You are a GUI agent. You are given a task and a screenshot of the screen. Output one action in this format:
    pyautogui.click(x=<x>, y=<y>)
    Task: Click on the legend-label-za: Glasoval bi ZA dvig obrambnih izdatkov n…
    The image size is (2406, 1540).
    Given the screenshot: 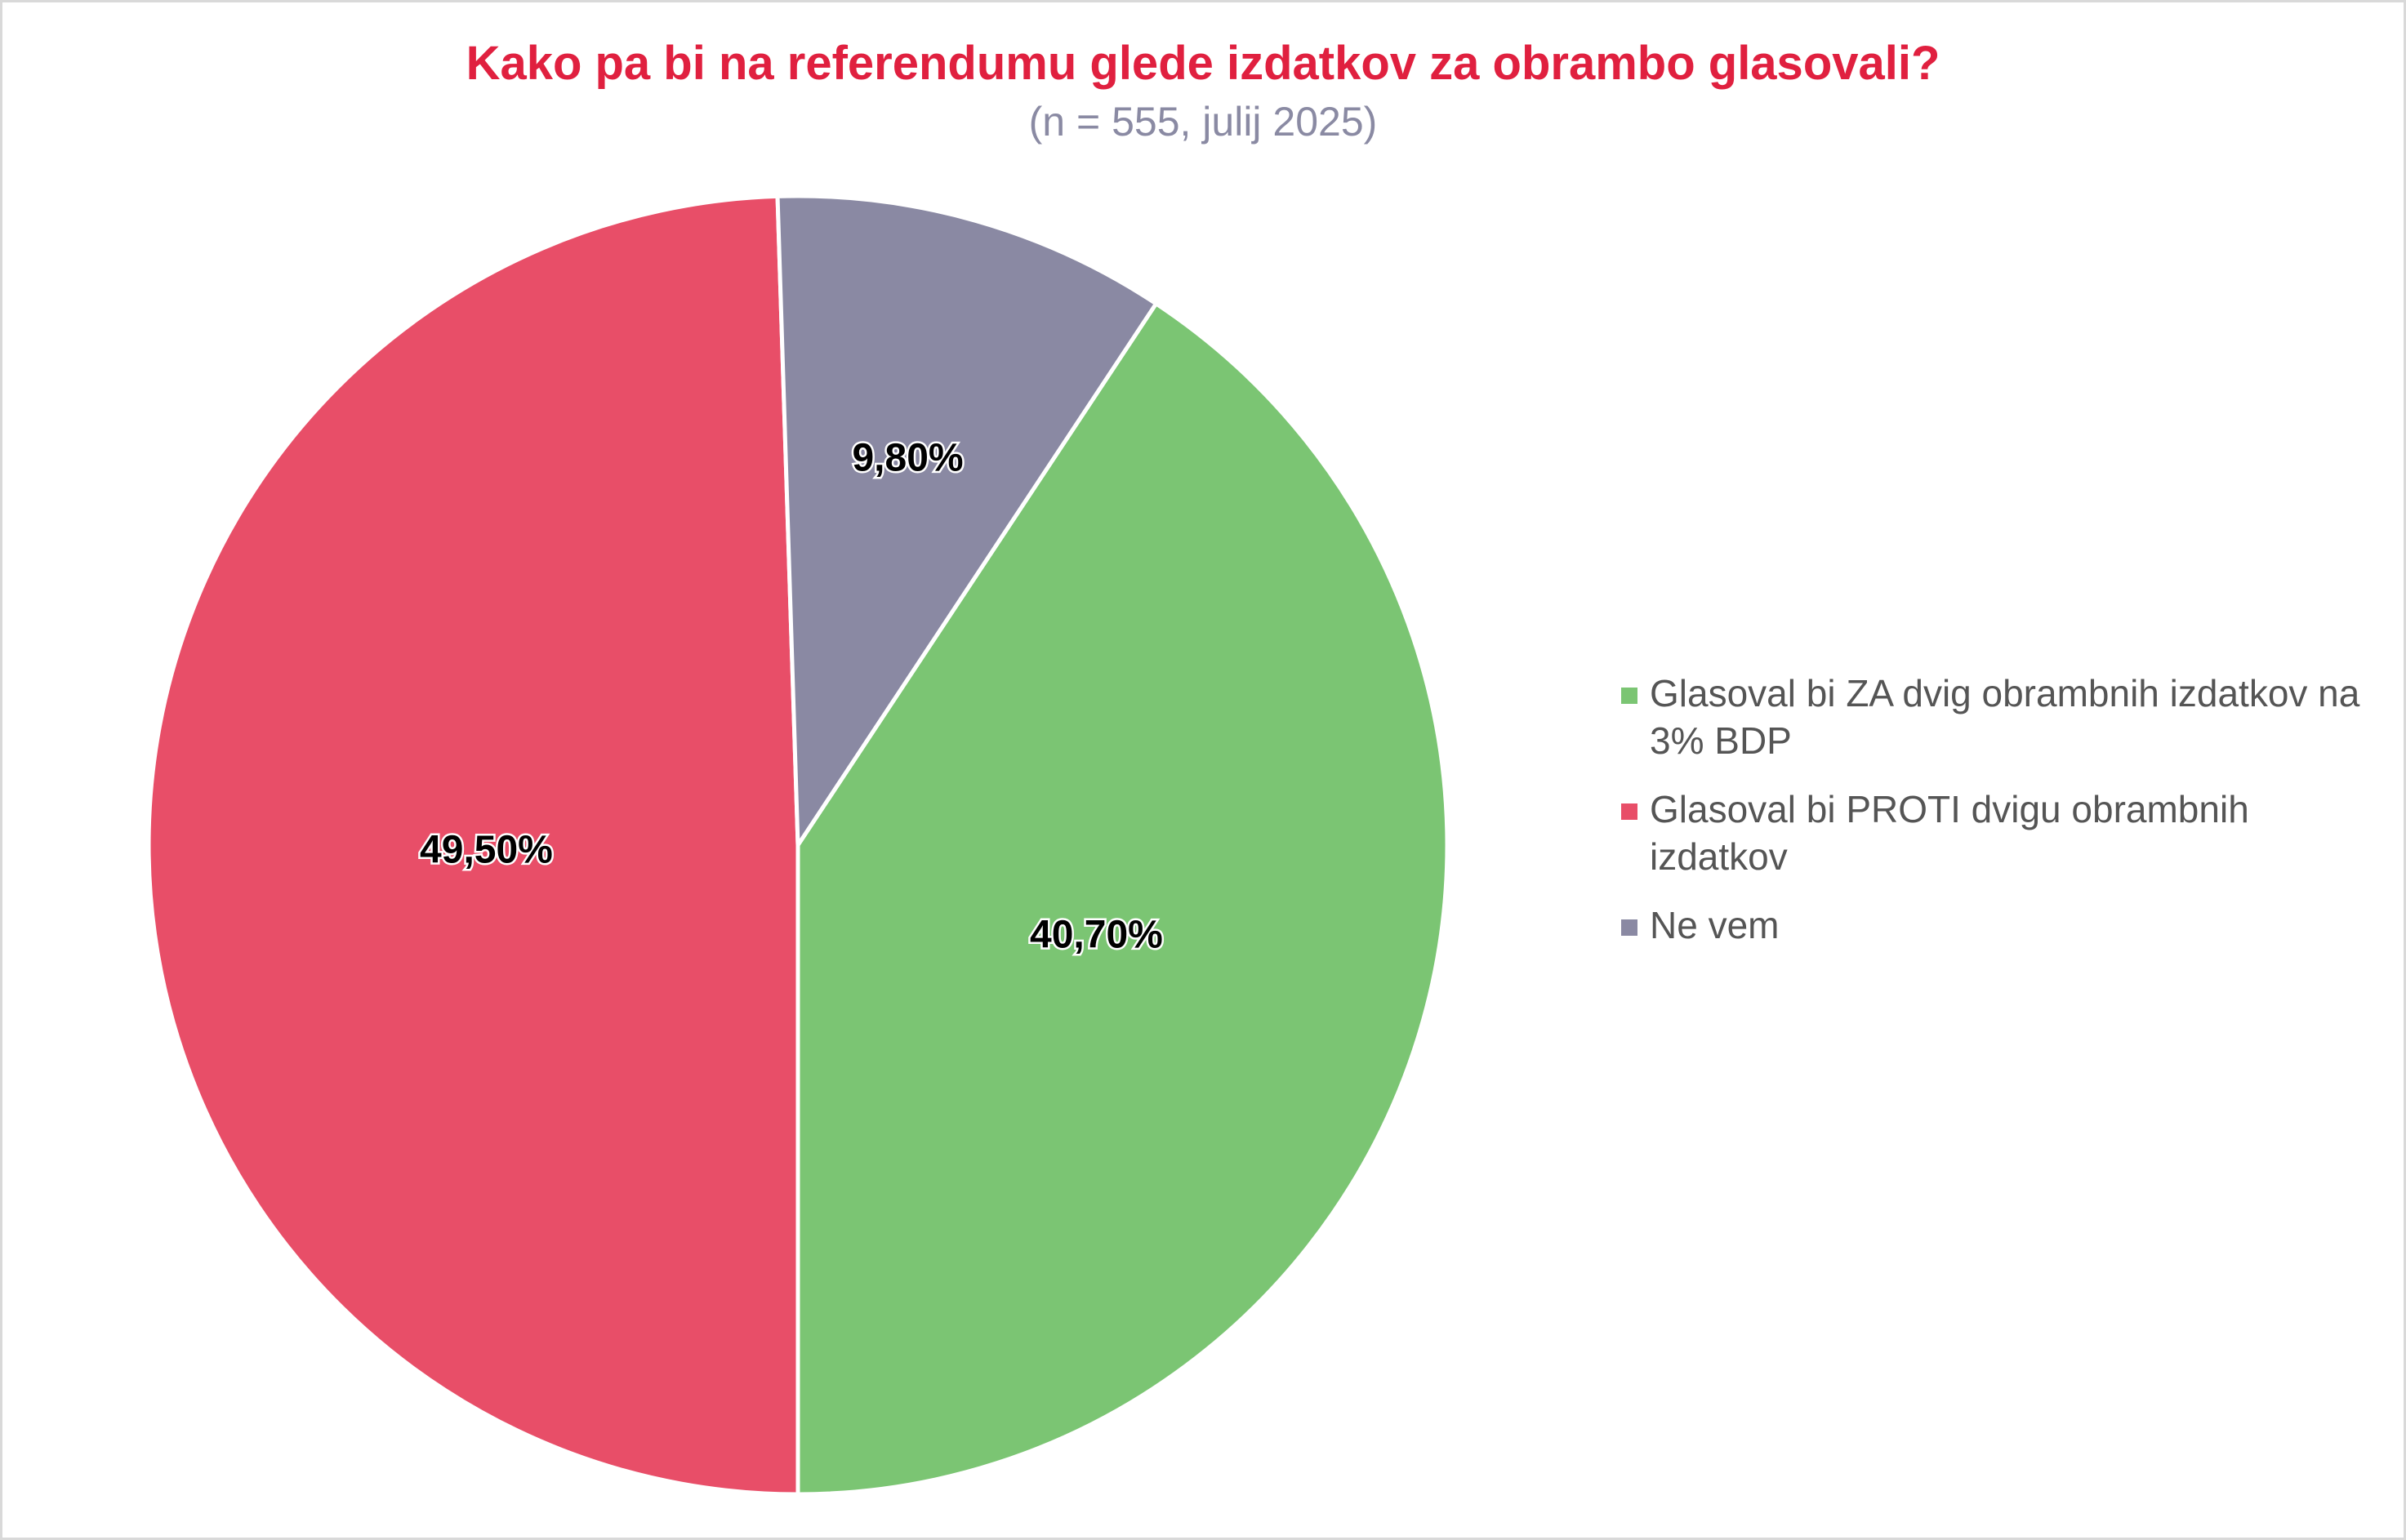 What is the action you would take?
    pyautogui.click(x=2005, y=717)
    